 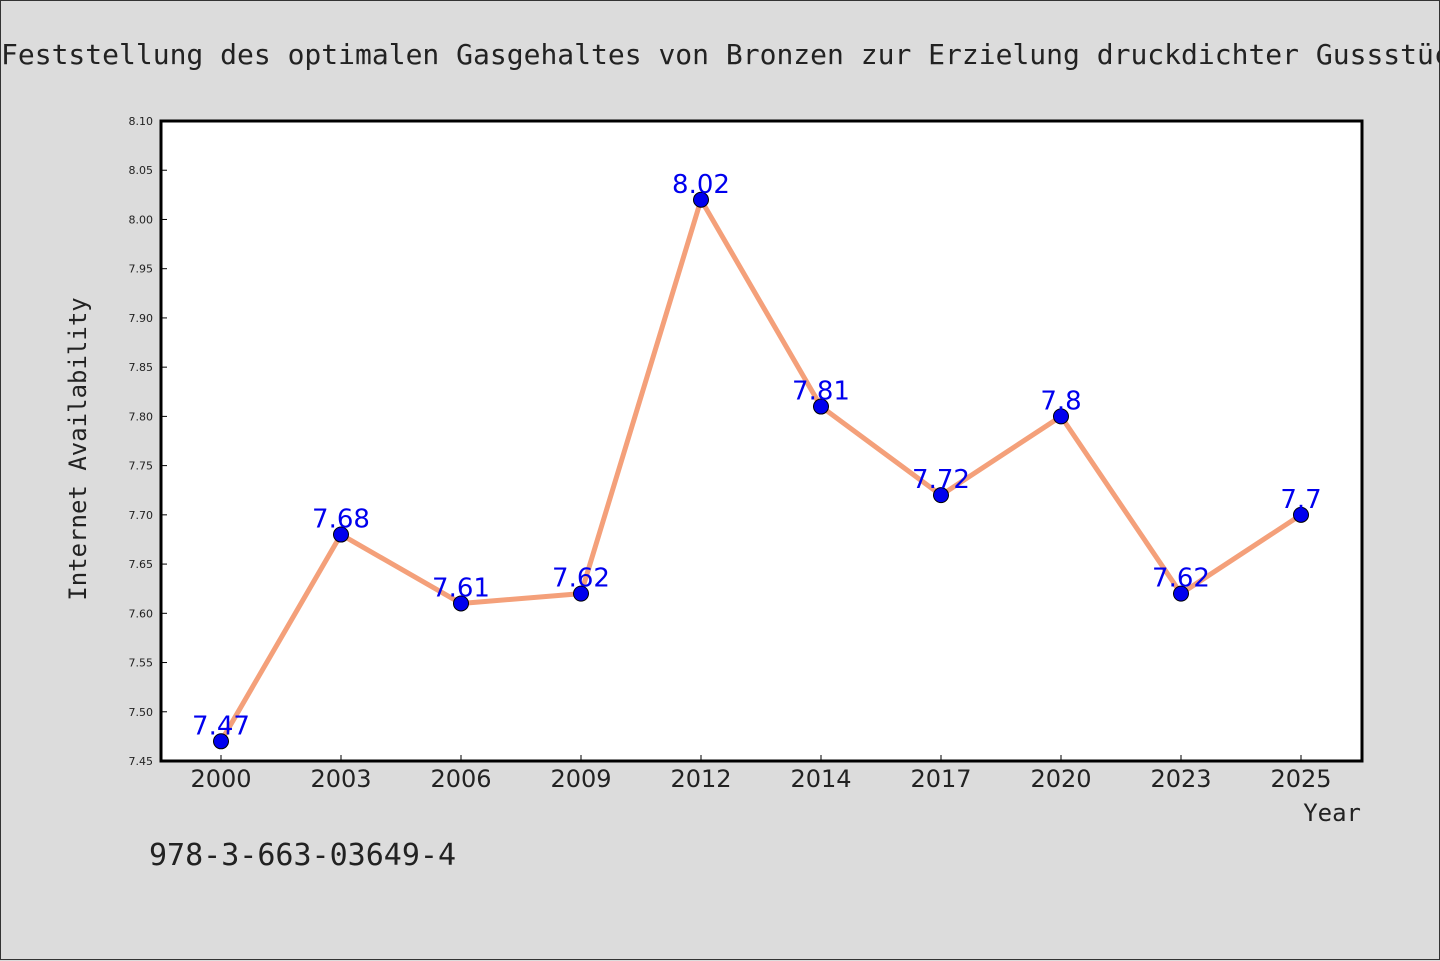 I want to click on x-tick-label: 2000, so click(x=220, y=779).